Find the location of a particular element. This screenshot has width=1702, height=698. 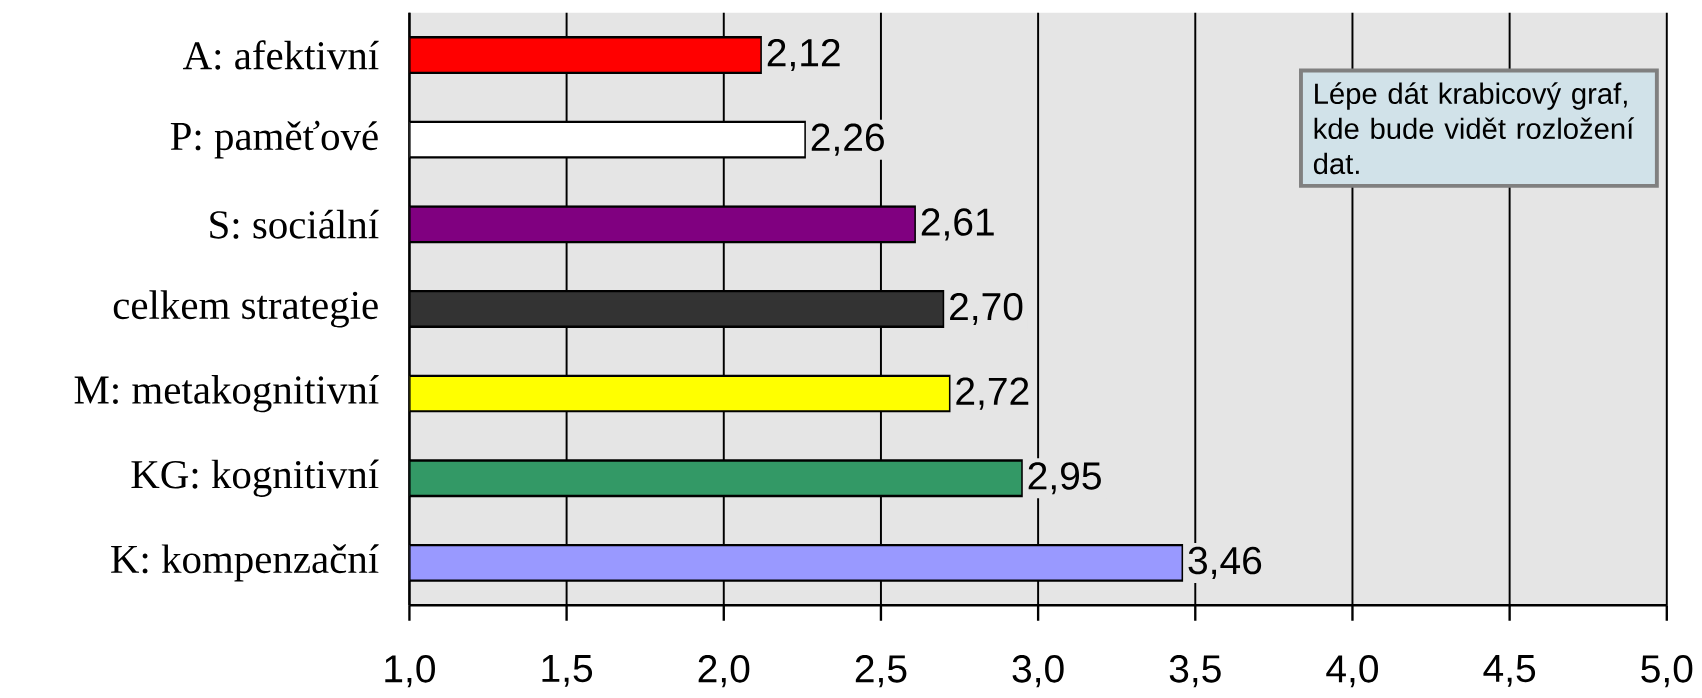

x-tick-label: 5,0 is located at coordinates (1667, 671).